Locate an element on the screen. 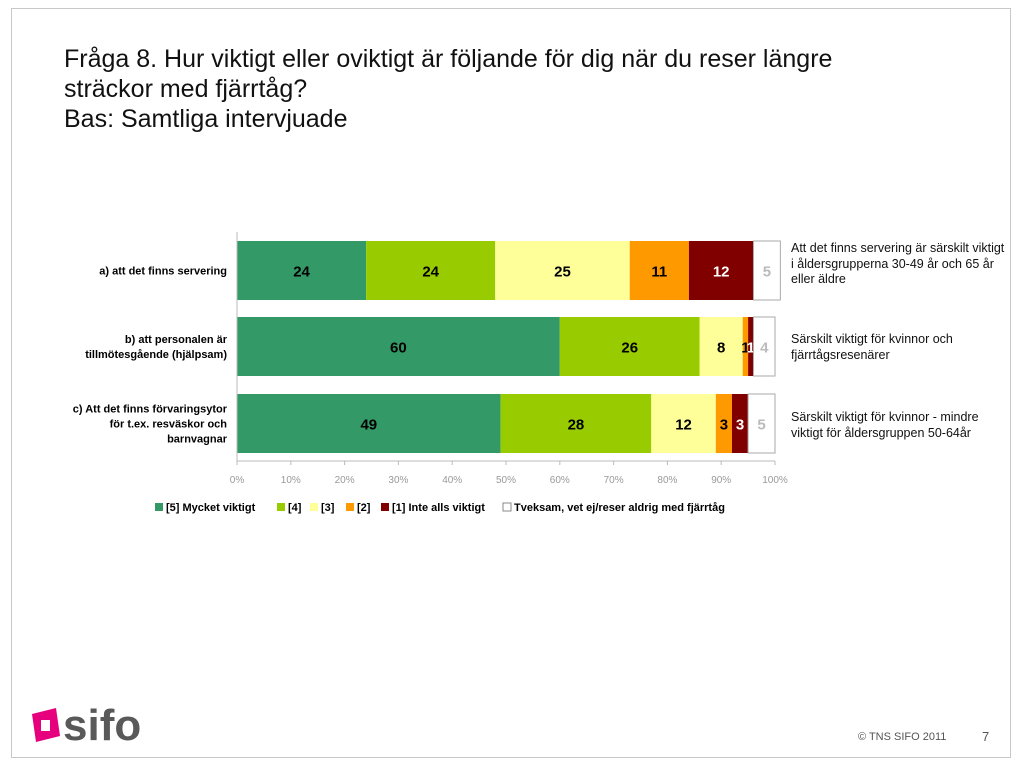  legend-label: [5] Mycket viktigt is located at coordinates (211, 508).